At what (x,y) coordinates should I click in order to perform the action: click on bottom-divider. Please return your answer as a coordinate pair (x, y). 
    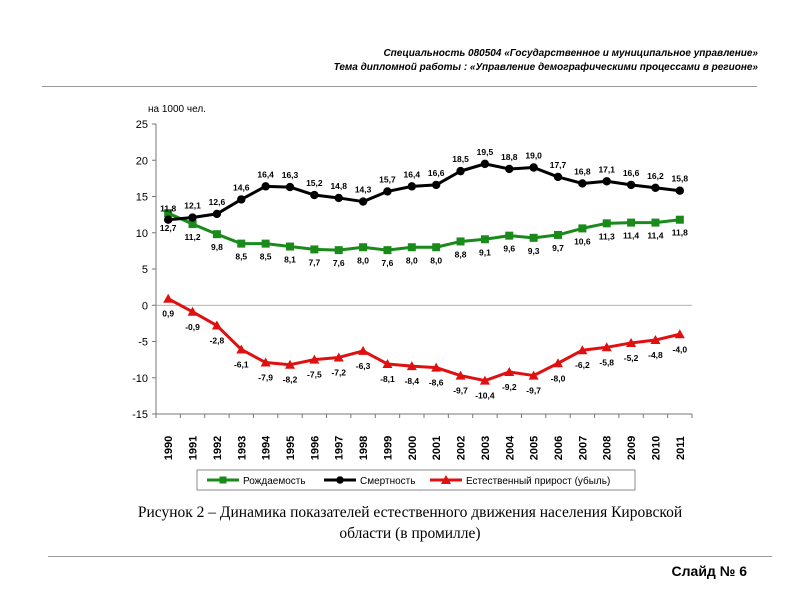
    Looking at the image, I should click on (410, 556).